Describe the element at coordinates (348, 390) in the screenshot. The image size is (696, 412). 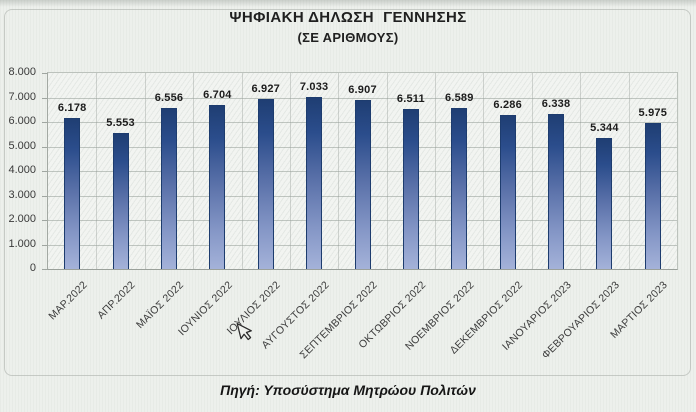
I see `source-caption: Πηγή: Υποσύστημα Μητρώου Πολιτών` at that location.